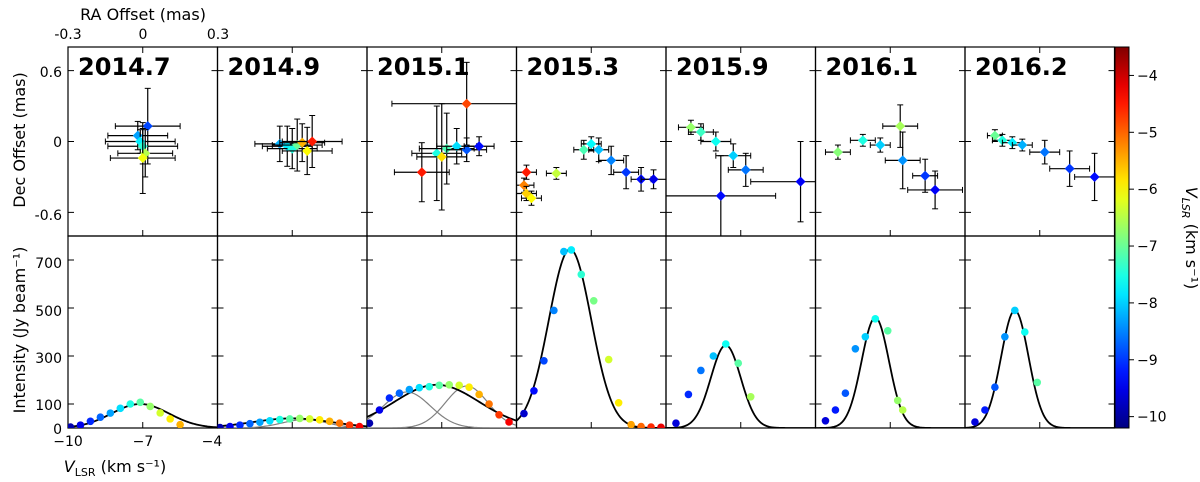 This screenshot has width=1200, height=482. What do you see at coordinates (51, 73) in the screenshot?
I see `spatial-y-tick-top: 0.6` at bounding box center [51, 73].